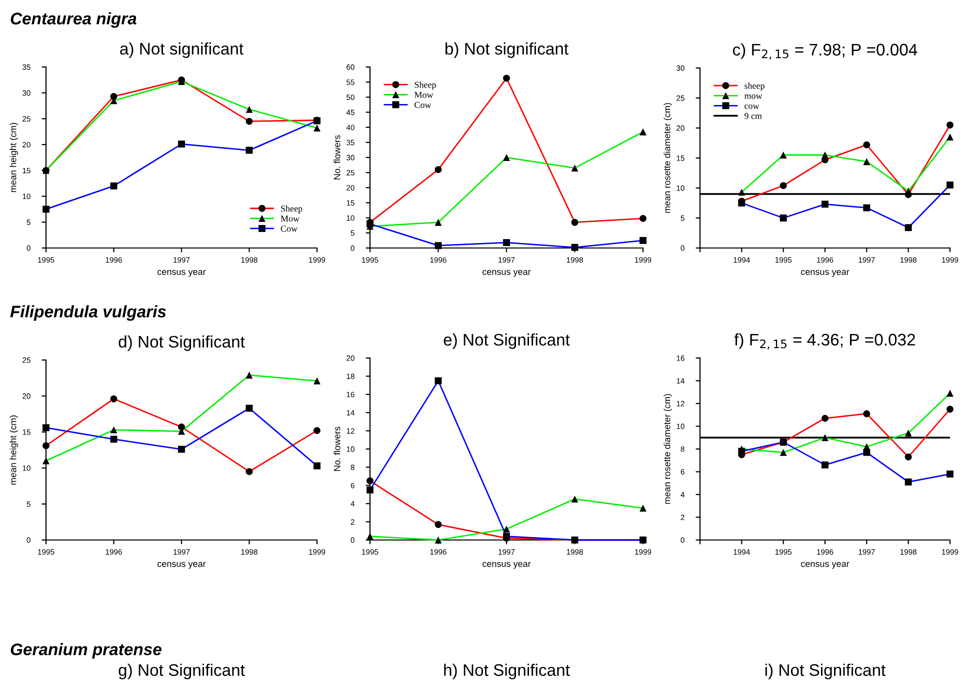  What do you see at coordinates (753, 115) in the screenshot?
I see `legend-label: 9 cm` at bounding box center [753, 115].